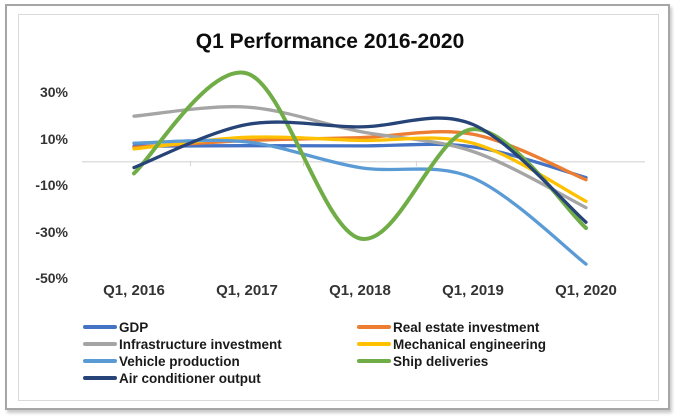  Describe the element at coordinates (360, 161) in the screenshot. I see `series-line-gdp` at that location.